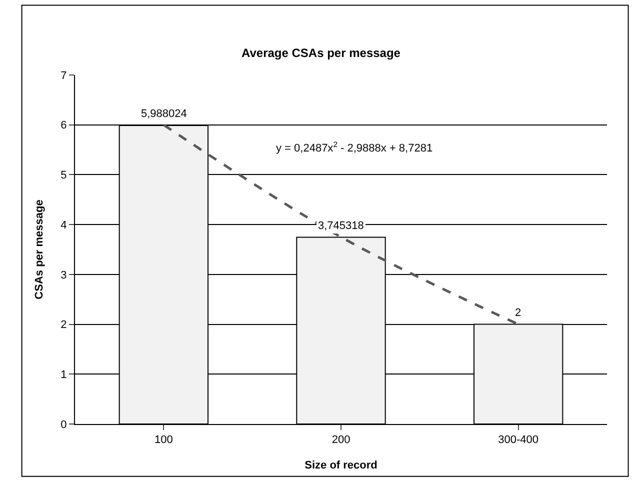 The width and height of the screenshot is (642, 484). I want to click on y-axis-title: CSAs per message, so click(39, 250).